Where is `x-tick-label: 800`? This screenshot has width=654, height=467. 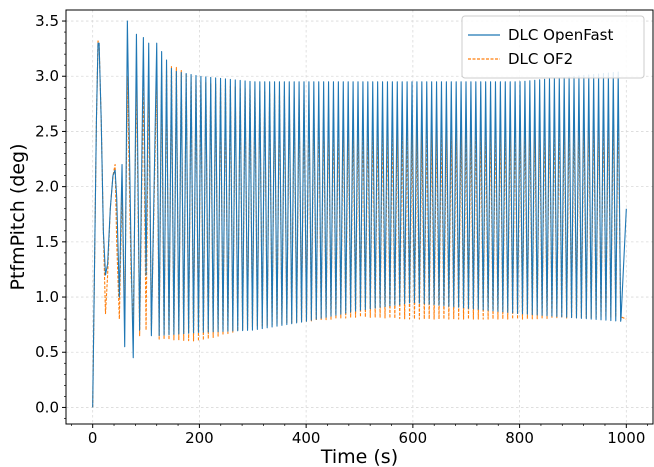 x-tick-label: 800 is located at coordinates (519, 438).